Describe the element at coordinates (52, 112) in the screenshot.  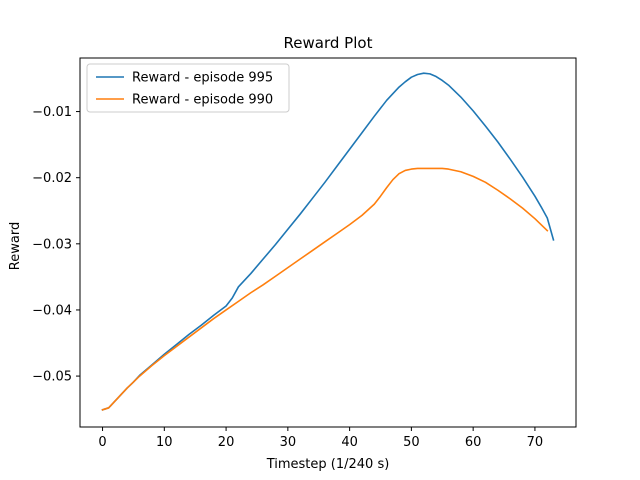
I see `y-tick-label-4: −0.01` at that location.